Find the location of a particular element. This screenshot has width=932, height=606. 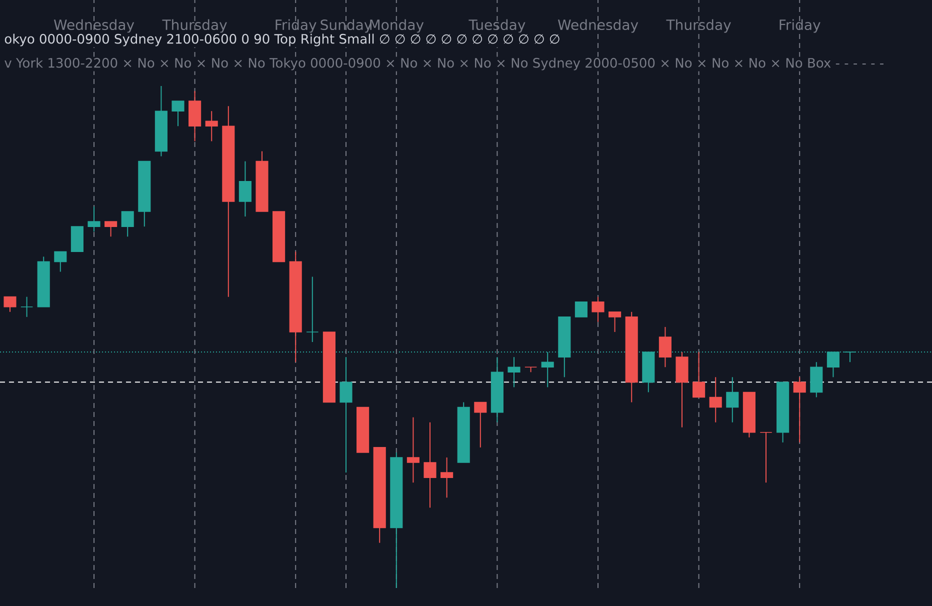

text: okyo 0000-0900 Sydney 2100-0600 0 90 Top Right Small ∅ ∅ ∅ ∅ ∅ ∅ ∅ ∅ ∅ ∅ ∅ ∅ is located at coordinates (282, 40).